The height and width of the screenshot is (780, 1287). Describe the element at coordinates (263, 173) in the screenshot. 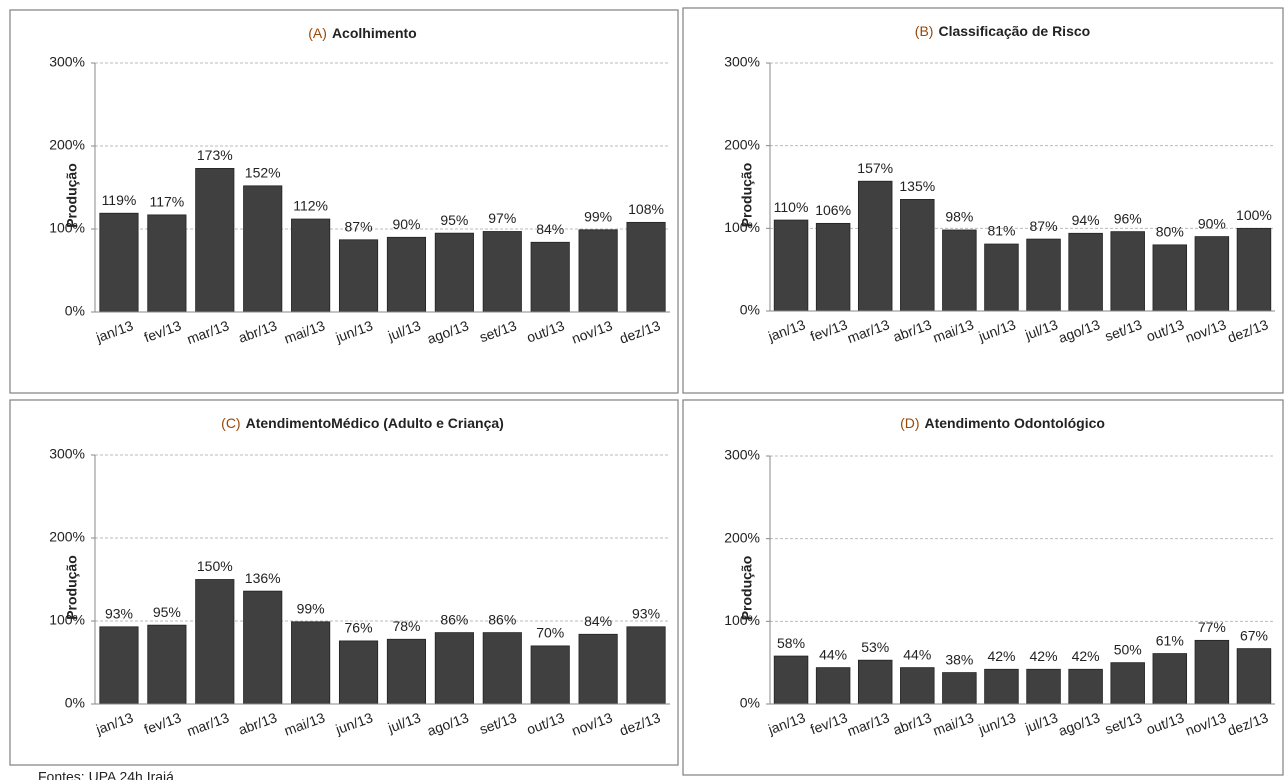

I see `value-label: 152%` at that location.